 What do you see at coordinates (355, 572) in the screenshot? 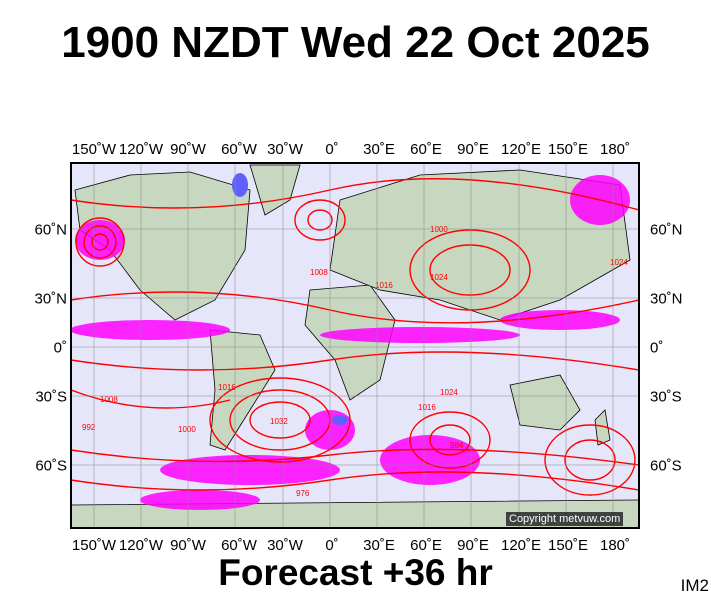
I see `forecast-hour: Forecast +36 hr` at bounding box center [355, 572].